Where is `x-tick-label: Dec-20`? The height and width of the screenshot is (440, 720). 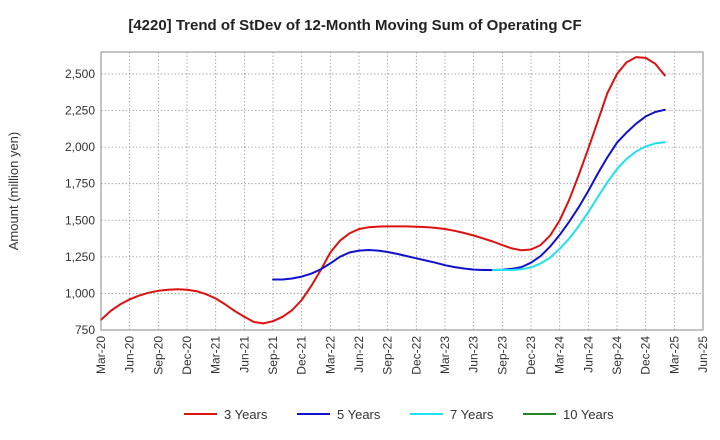 x-tick-label: Dec-20 is located at coordinates (187, 355).